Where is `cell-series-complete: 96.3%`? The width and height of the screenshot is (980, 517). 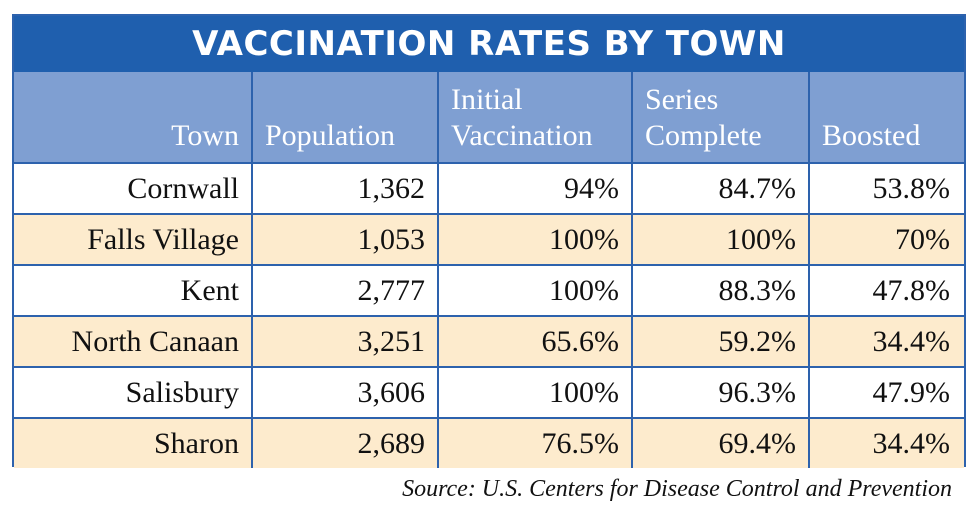
cell-series-complete: 96.3% is located at coordinates (721, 392).